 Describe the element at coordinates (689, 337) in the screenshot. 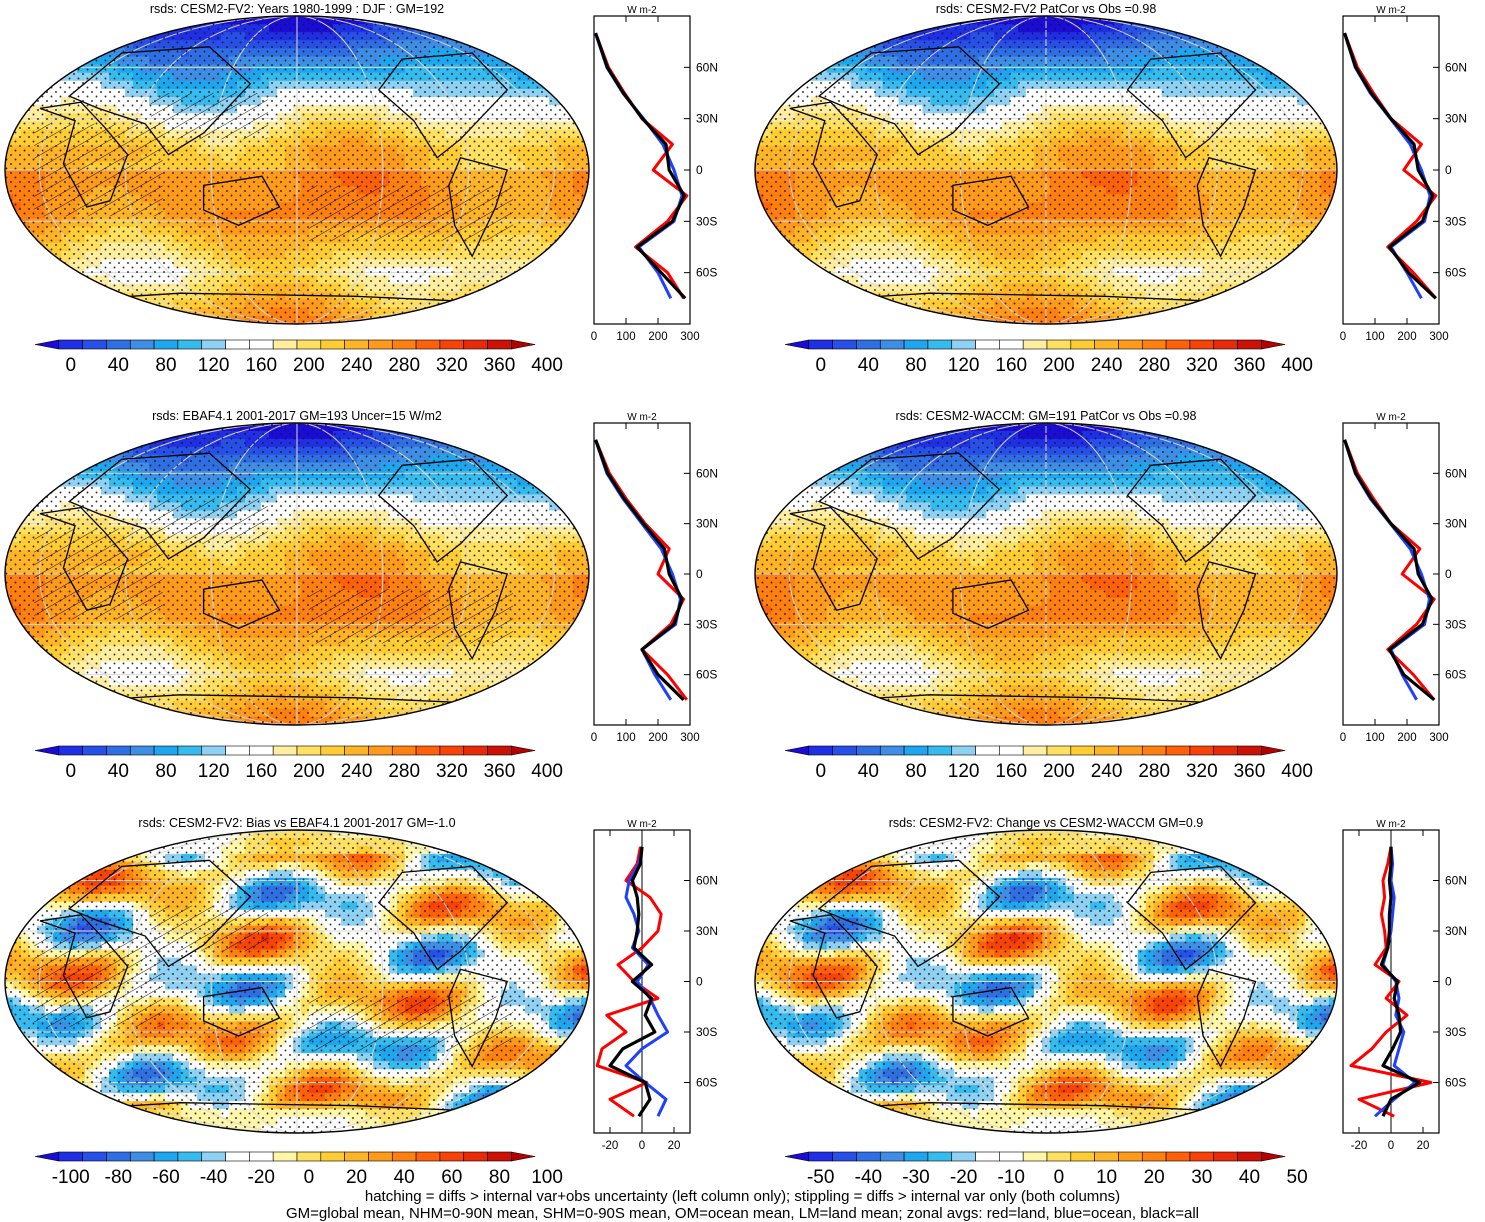

I see `value-tick-label: 300` at that location.